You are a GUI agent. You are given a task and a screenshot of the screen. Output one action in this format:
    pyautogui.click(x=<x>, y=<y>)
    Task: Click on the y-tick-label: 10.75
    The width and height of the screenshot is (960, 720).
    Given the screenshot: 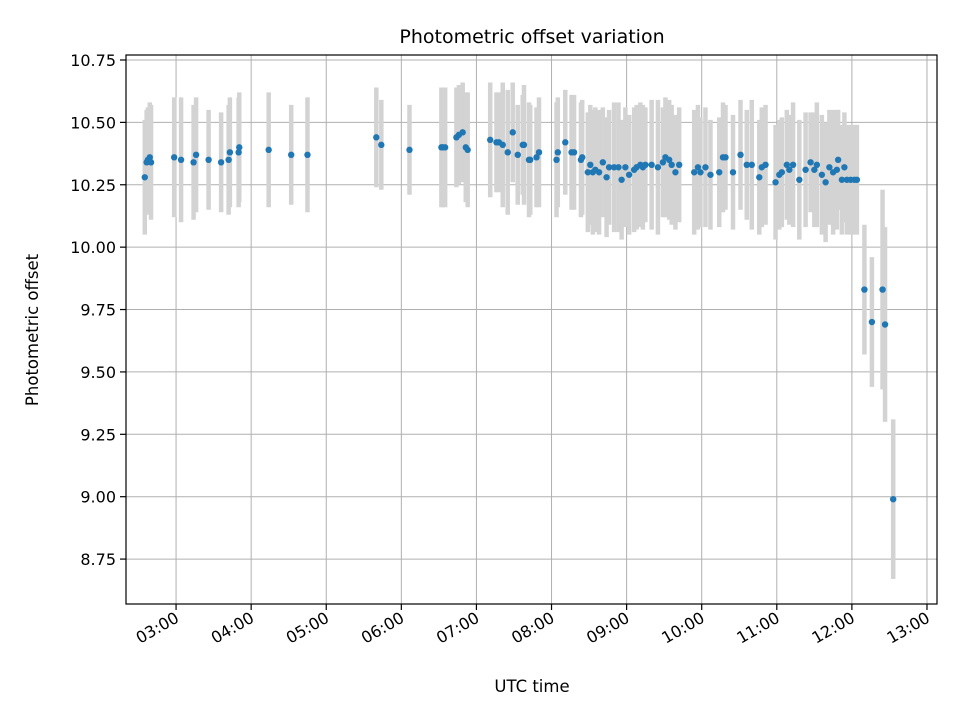 What is the action you would take?
    pyautogui.click(x=93, y=60)
    